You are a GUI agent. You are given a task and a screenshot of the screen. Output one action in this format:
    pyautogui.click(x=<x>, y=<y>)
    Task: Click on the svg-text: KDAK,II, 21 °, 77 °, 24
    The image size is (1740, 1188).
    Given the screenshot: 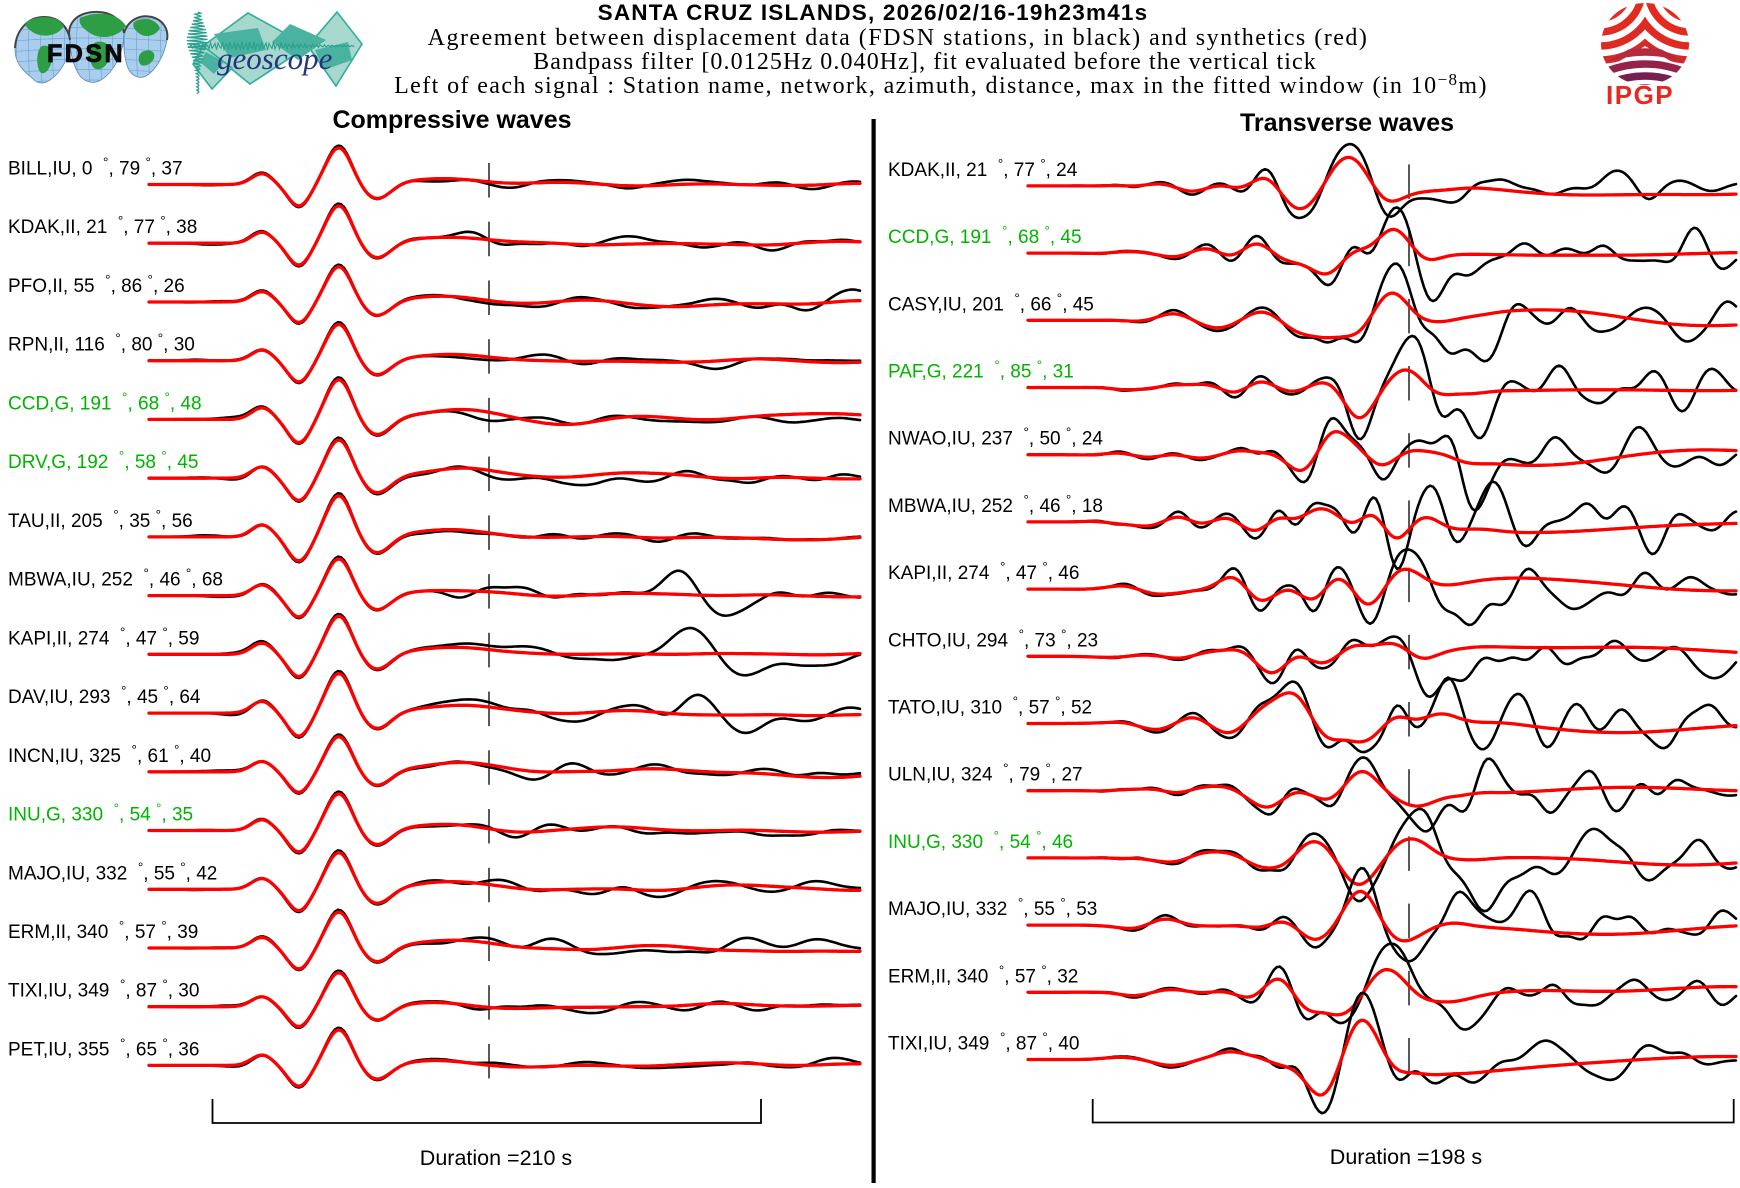 What is the action you would take?
    pyautogui.click(x=983, y=168)
    